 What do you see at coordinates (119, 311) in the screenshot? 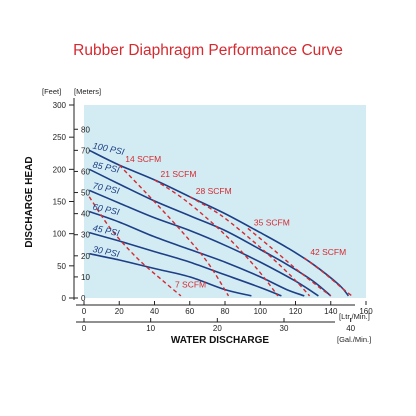
I see `liter-tick-label: 20` at bounding box center [119, 311].